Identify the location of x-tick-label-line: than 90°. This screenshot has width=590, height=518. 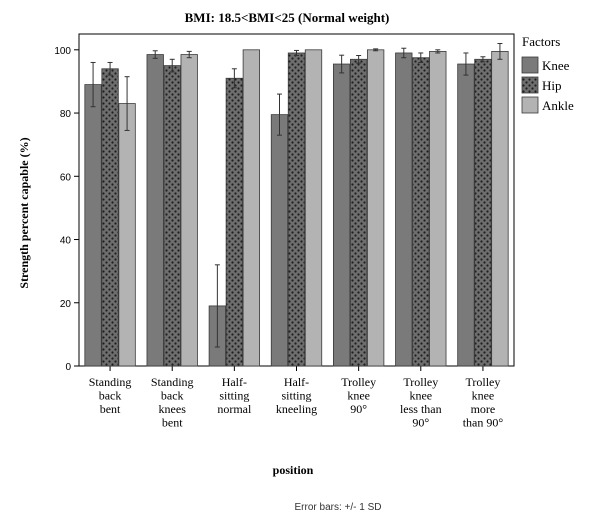
(483, 423).